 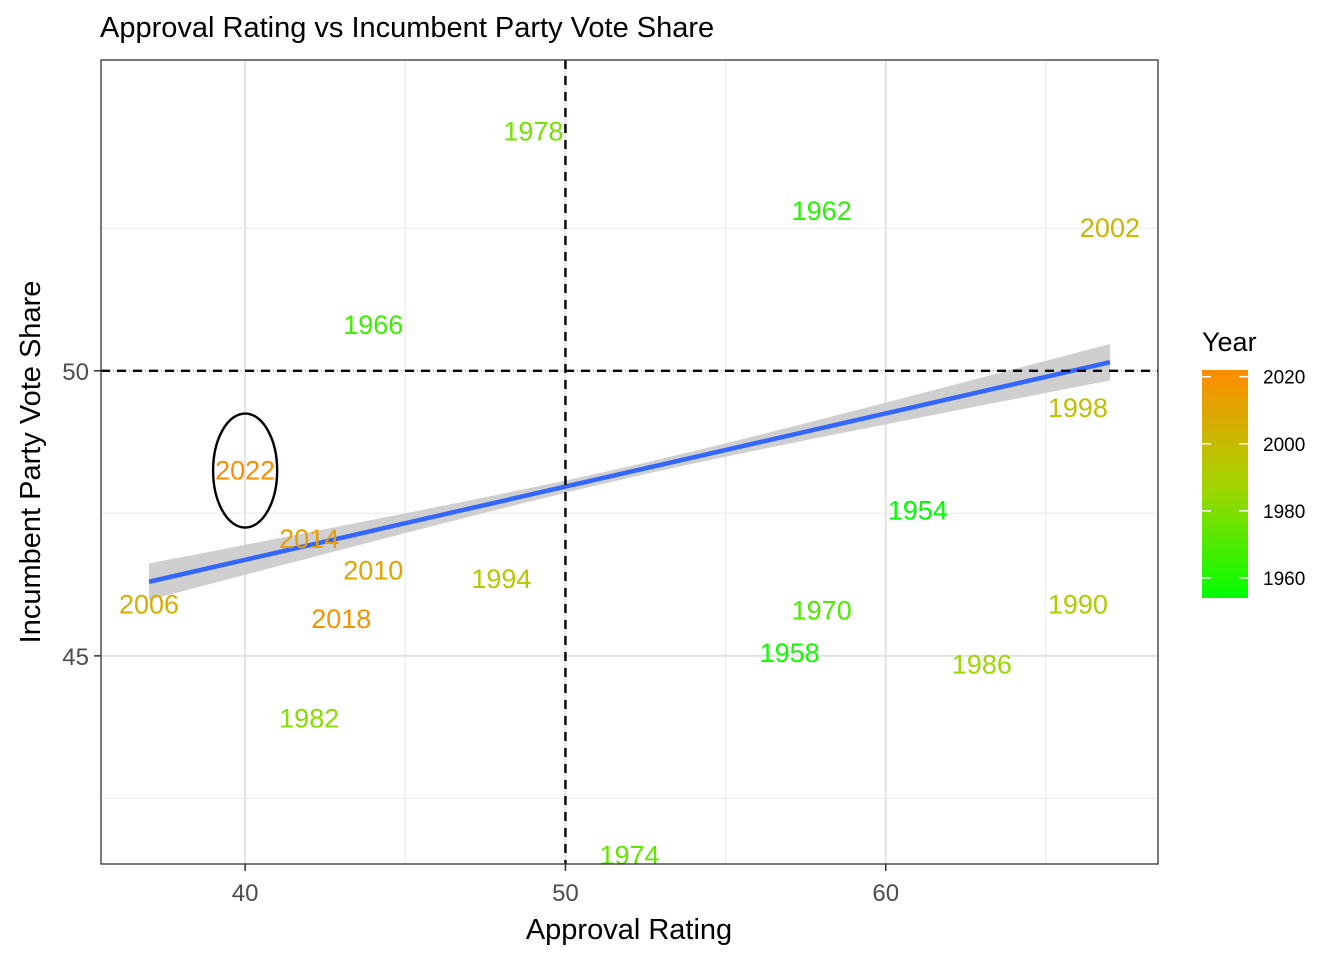 I want to click on point-label-1958: 1958, so click(x=790, y=653).